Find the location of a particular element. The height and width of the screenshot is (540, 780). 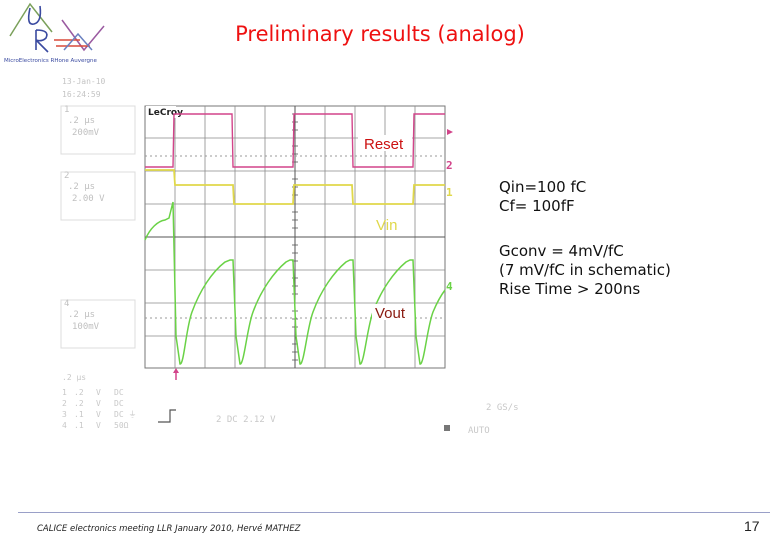

trigger-mode: AUTO is located at coordinates (479, 431).